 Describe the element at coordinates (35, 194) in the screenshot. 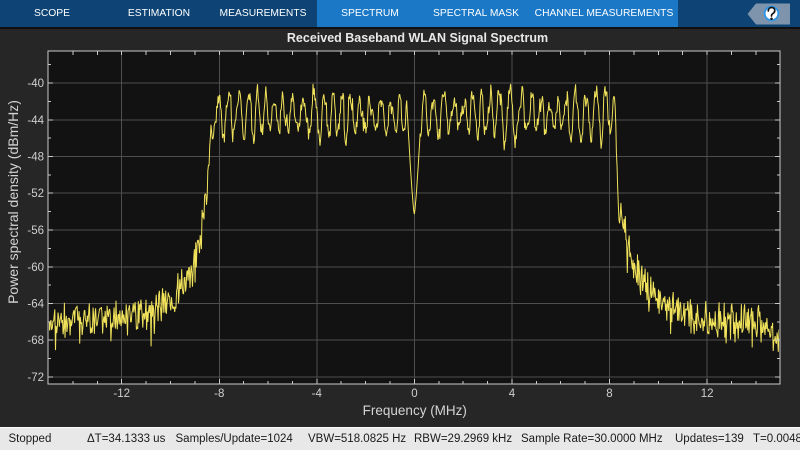

I see `svg-text: -52` at that location.